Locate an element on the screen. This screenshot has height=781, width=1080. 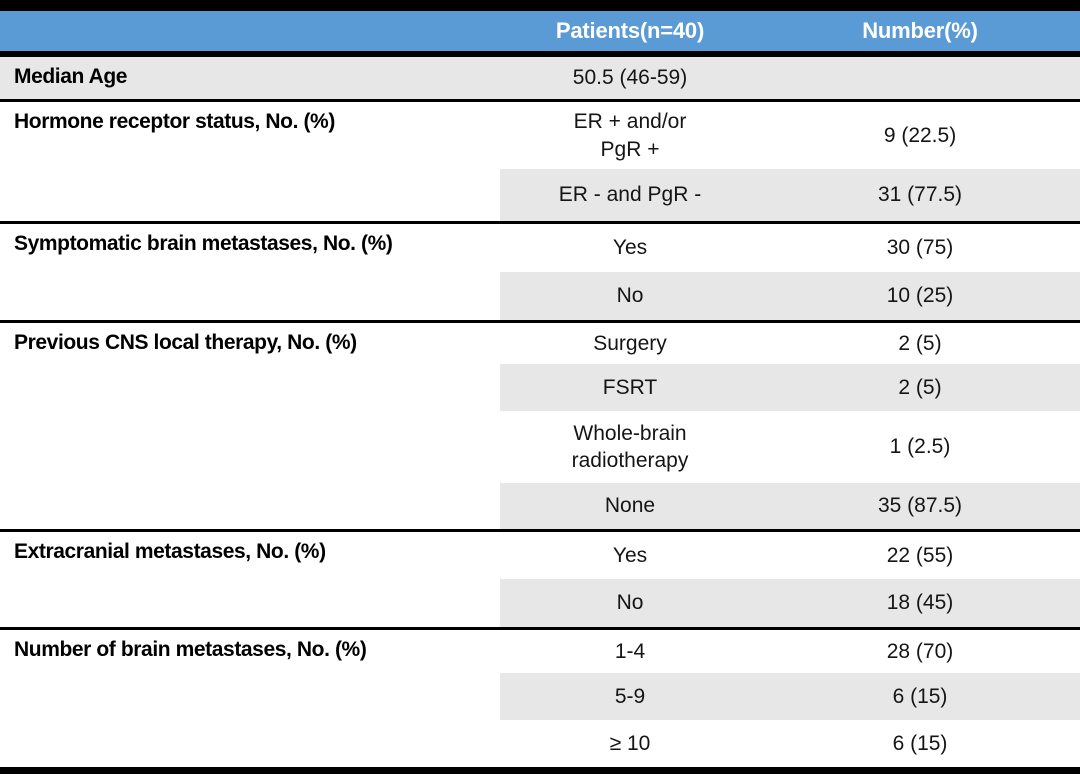
cell-number: 1 (2.5) is located at coordinates (920, 447).